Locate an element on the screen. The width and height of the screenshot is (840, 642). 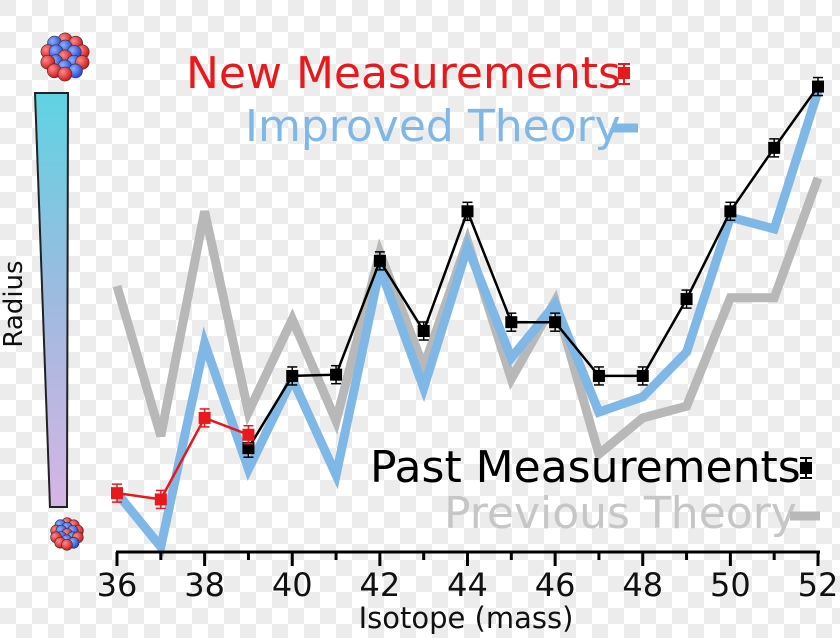
legend-label-past-measurements: Past Measurements is located at coordinates (585, 467).